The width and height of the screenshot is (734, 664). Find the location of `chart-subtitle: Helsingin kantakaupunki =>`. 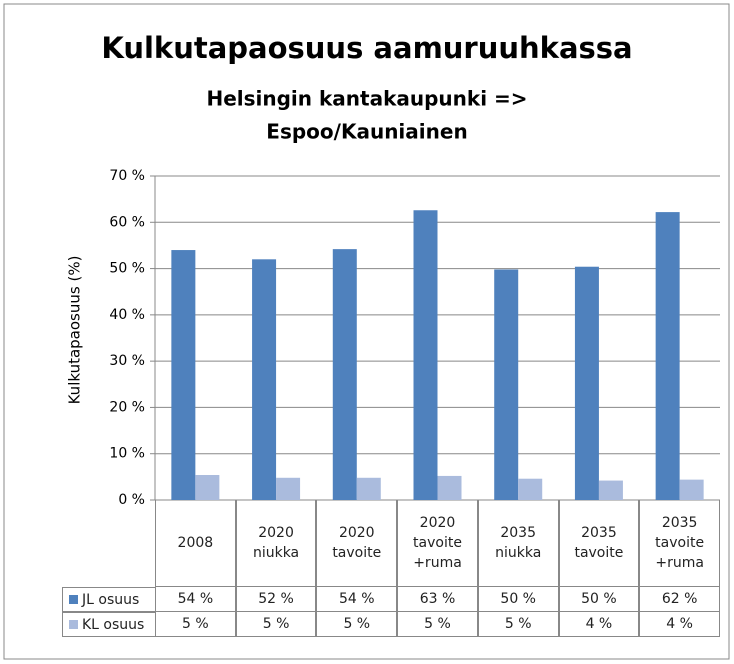

chart-subtitle: Helsingin kantakaupunki => is located at coordinates (366, 99).